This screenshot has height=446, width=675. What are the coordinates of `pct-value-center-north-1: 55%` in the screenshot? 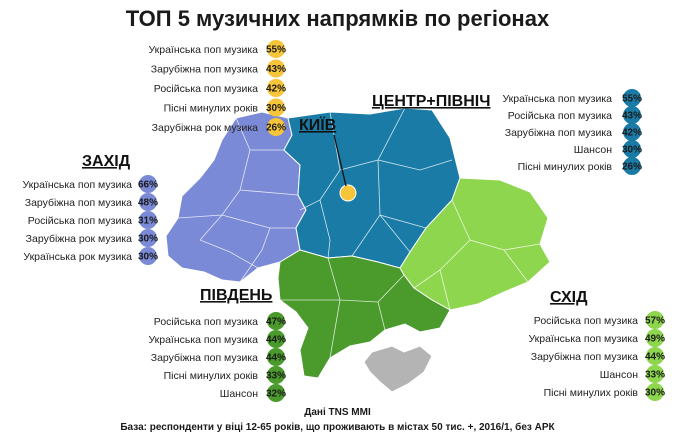 It's located at (632, 99).